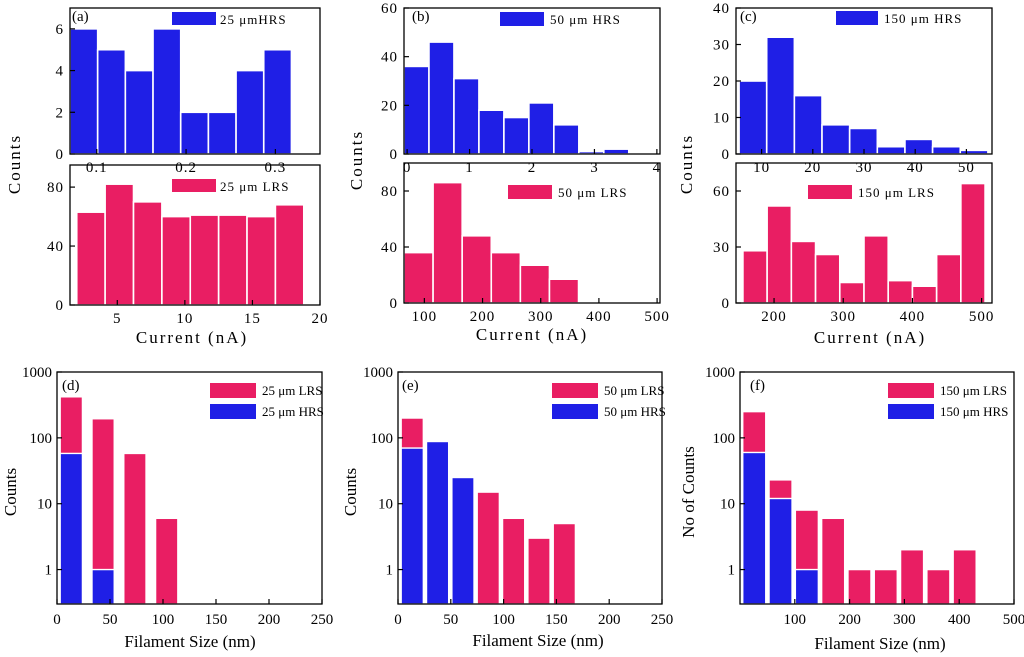 This screenshot has width=1024, height=657. Describe the element at coordinates (410, 386) in the screenshot. I see `panel-e-label: (e)` at that location.